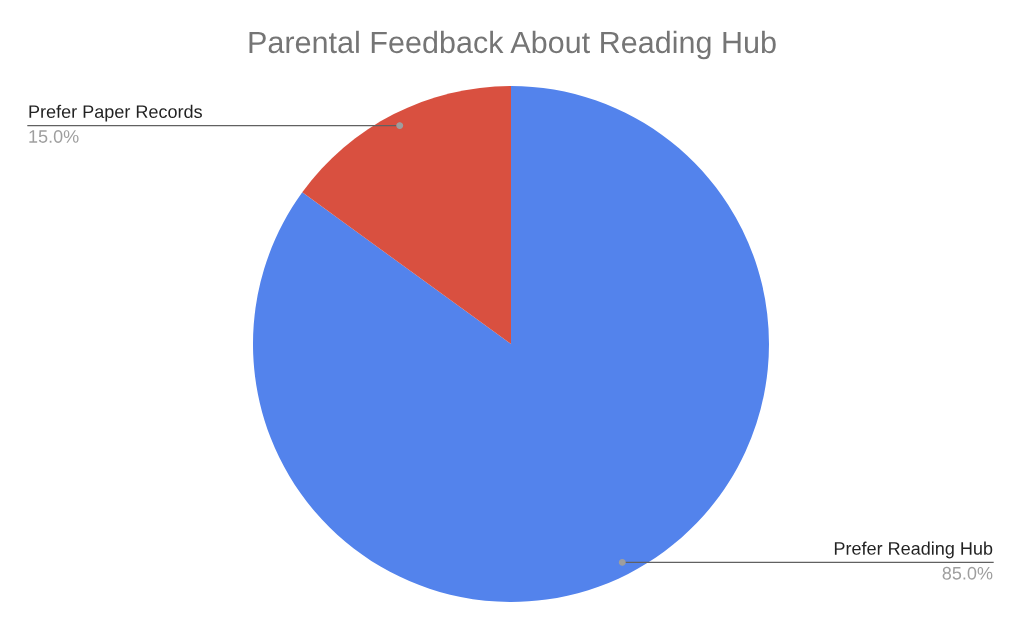 Image resolution: width=1024 pixels, height=626 pixels. What do you see at coordinates (115, 113) in the screenshot?
I see `slice-label: Prefer Paper Records` at bounding box center [115, 113].